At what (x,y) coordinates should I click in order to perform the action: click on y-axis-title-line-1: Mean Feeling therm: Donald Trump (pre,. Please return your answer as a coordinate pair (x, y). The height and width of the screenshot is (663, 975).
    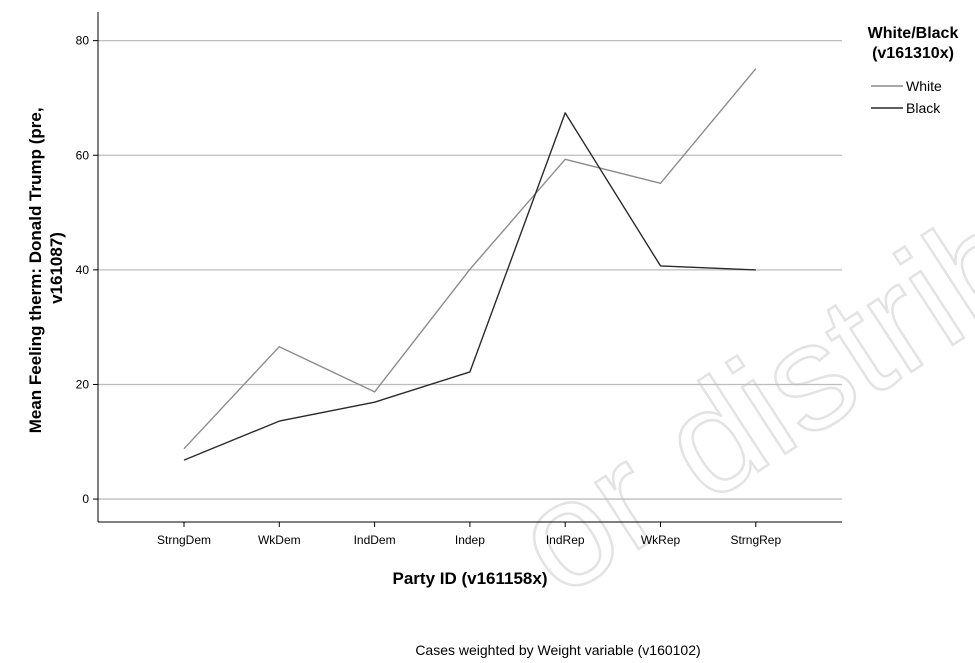
    Looking at the image, I should click on (35, 270).